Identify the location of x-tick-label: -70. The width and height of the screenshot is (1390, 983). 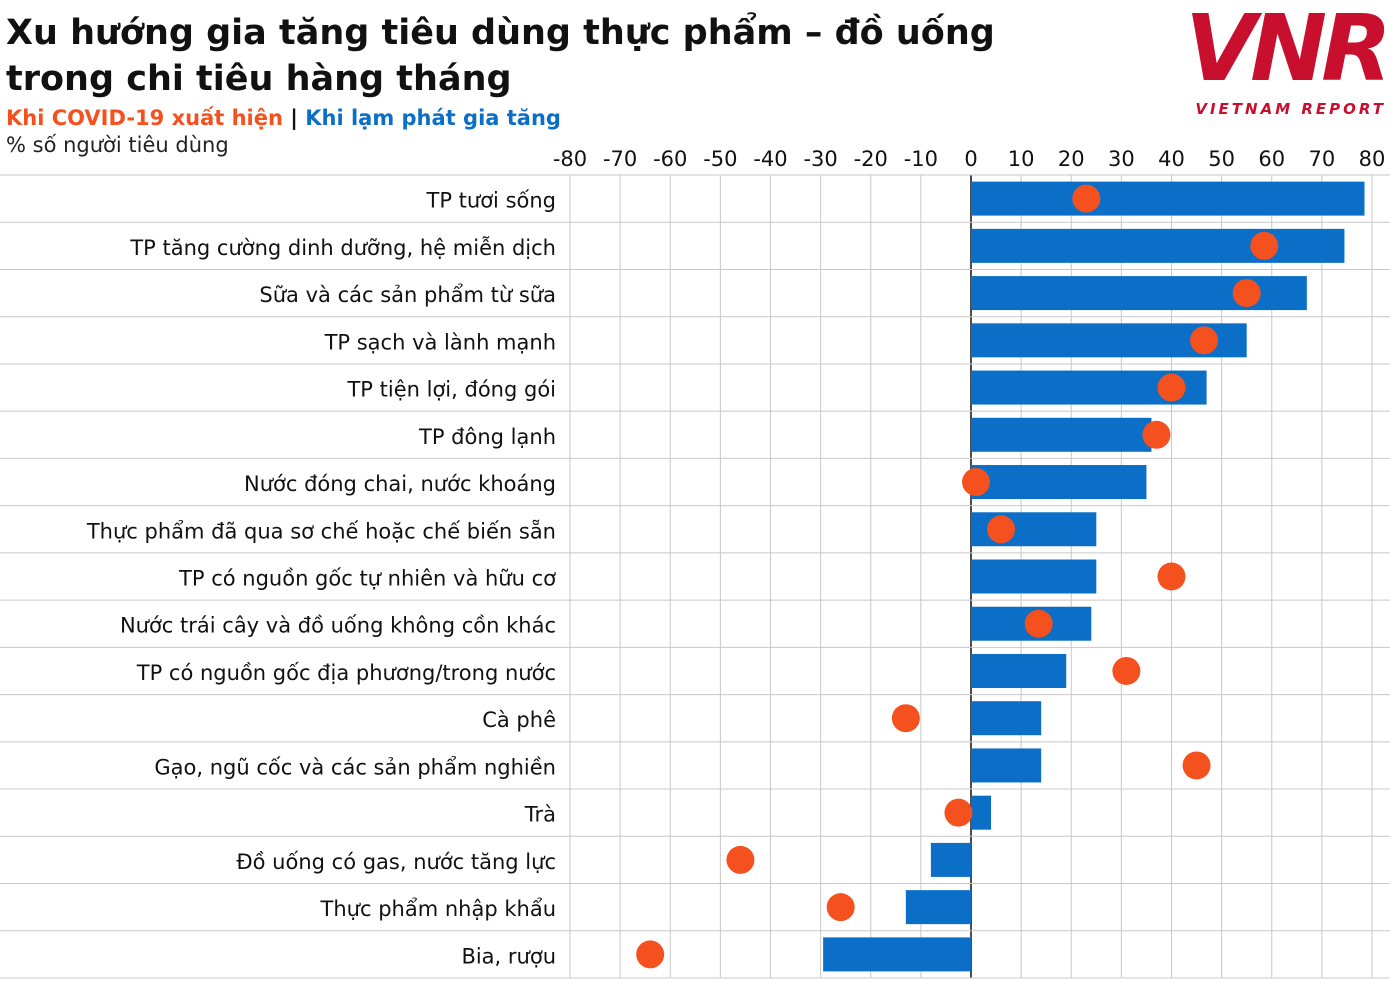
(620, 159).